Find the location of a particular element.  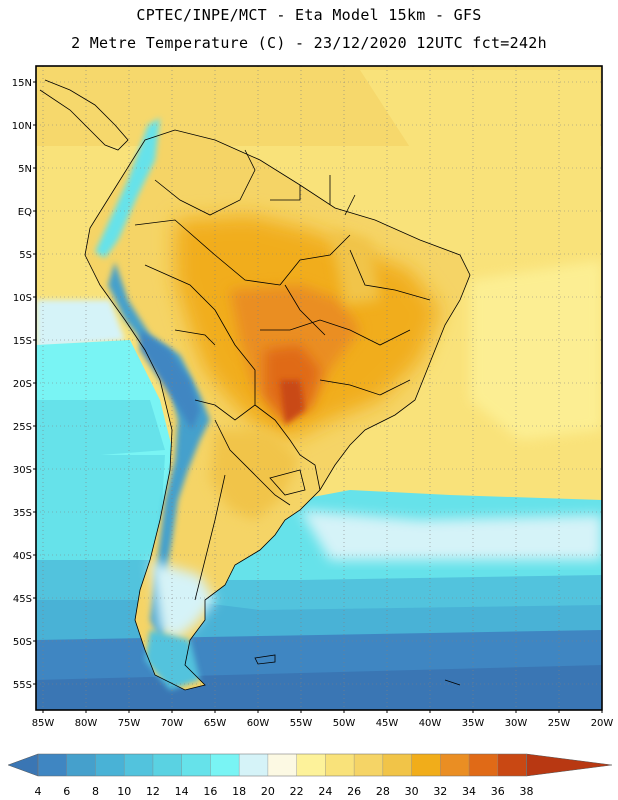

lon-label-65w: 65W is located at coordinates (215, 723).